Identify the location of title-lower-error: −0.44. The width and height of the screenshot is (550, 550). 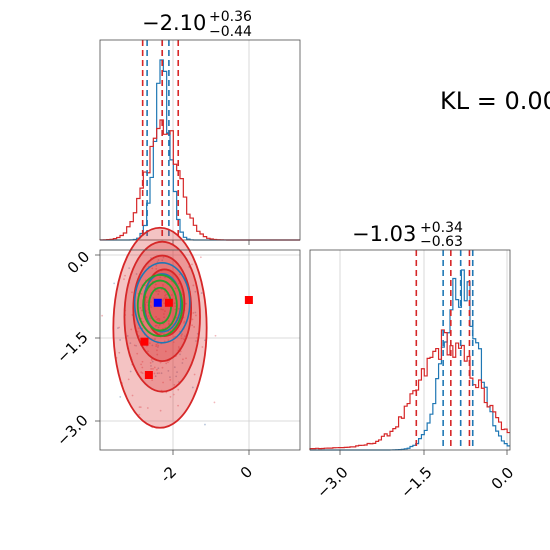
(230, 32).